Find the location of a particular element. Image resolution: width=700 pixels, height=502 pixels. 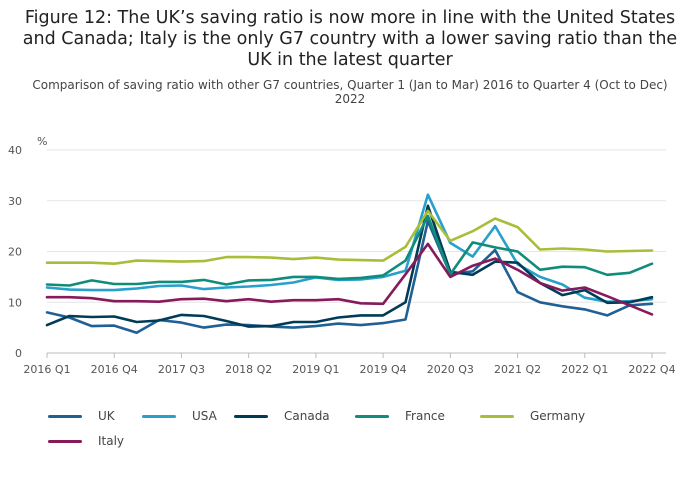

y-tick-label: 10 is located at coordinates (15, 302).